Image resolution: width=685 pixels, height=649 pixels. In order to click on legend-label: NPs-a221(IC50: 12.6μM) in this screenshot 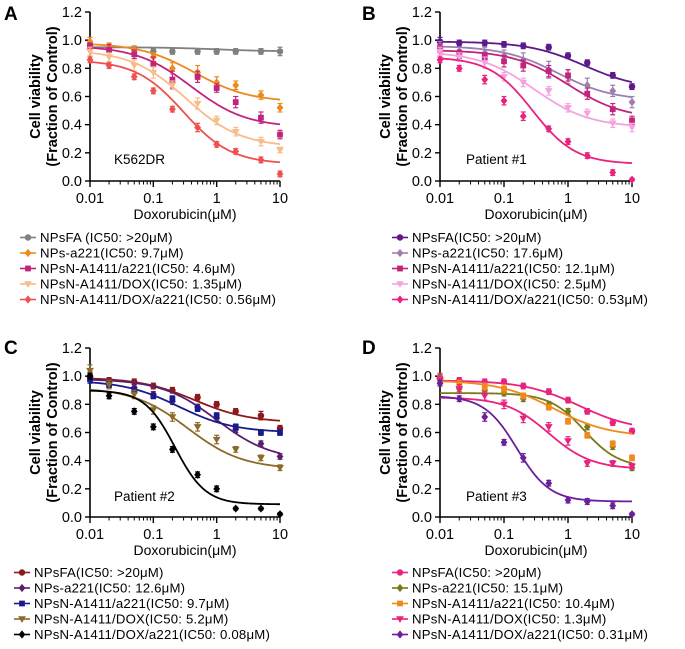, I will do `click(109, 588)`.